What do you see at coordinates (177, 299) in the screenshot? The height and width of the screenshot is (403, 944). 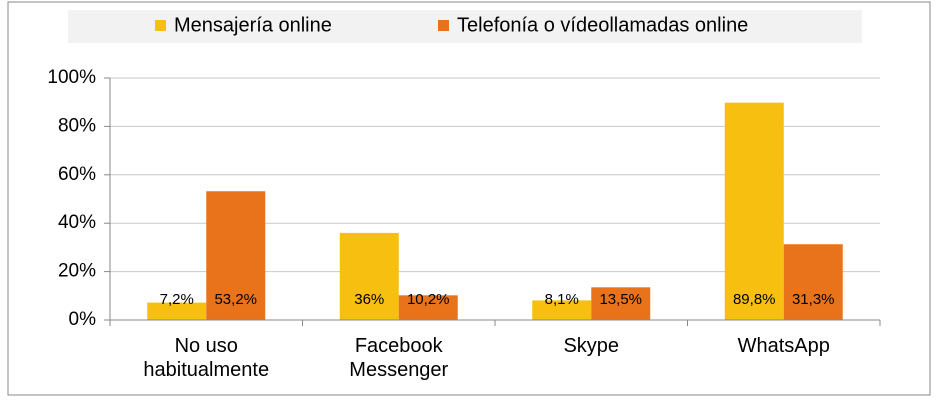 I see `value-label: 7,2%` at bounding box center [177, 299].